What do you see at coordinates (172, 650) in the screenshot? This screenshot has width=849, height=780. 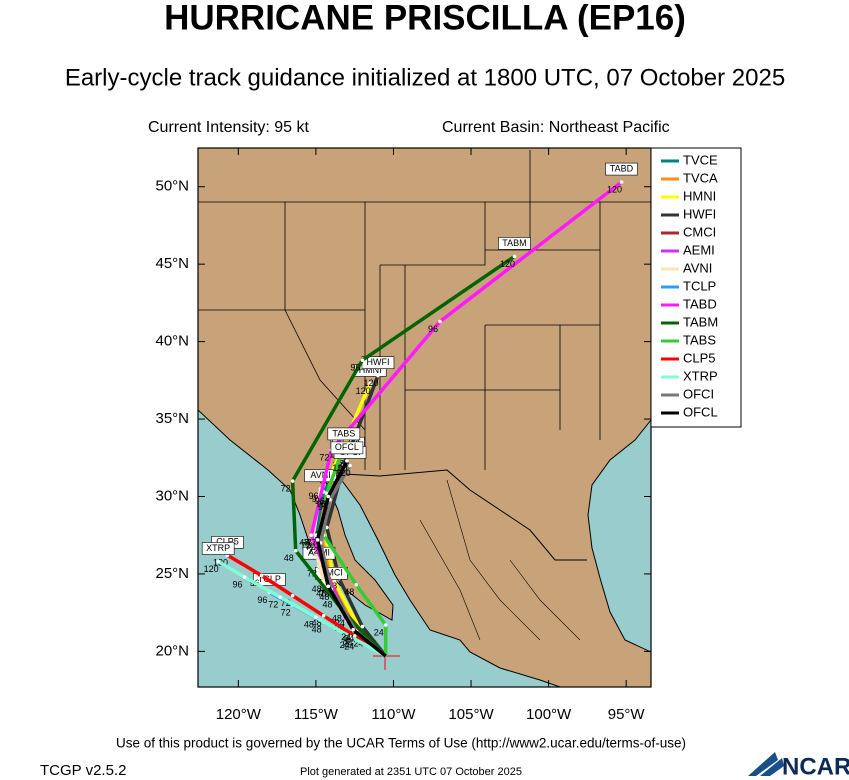 I see `y-tick-label: 20°N` at bounding box center [172, 650].